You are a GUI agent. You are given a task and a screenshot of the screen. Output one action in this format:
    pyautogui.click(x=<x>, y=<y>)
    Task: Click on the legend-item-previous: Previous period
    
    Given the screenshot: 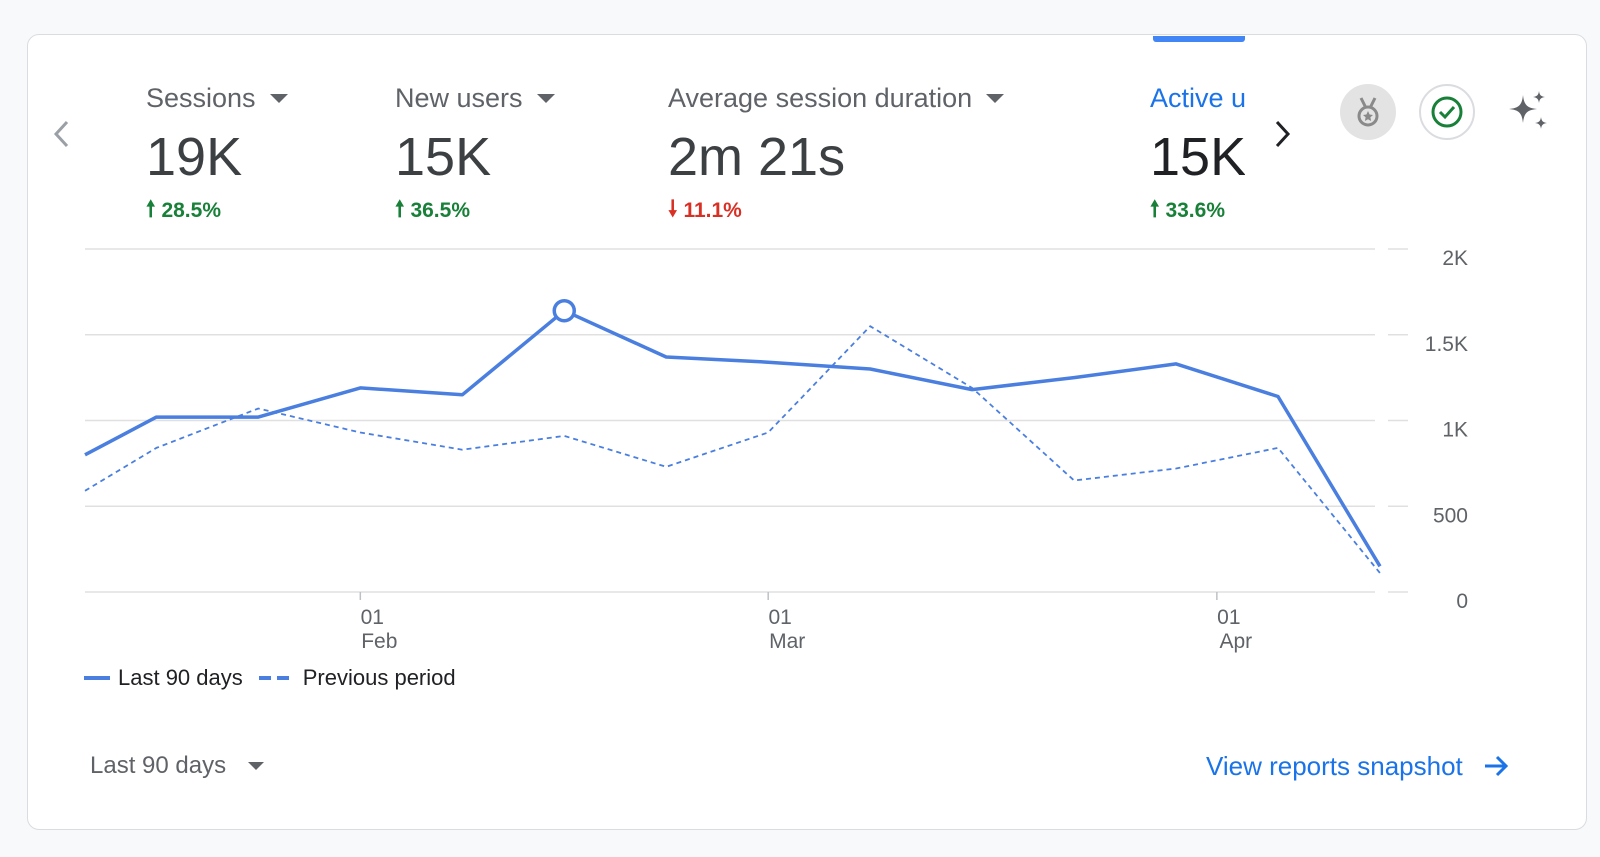 What is the action you would take?
    pyautogui.click(x=357, y=678)
    